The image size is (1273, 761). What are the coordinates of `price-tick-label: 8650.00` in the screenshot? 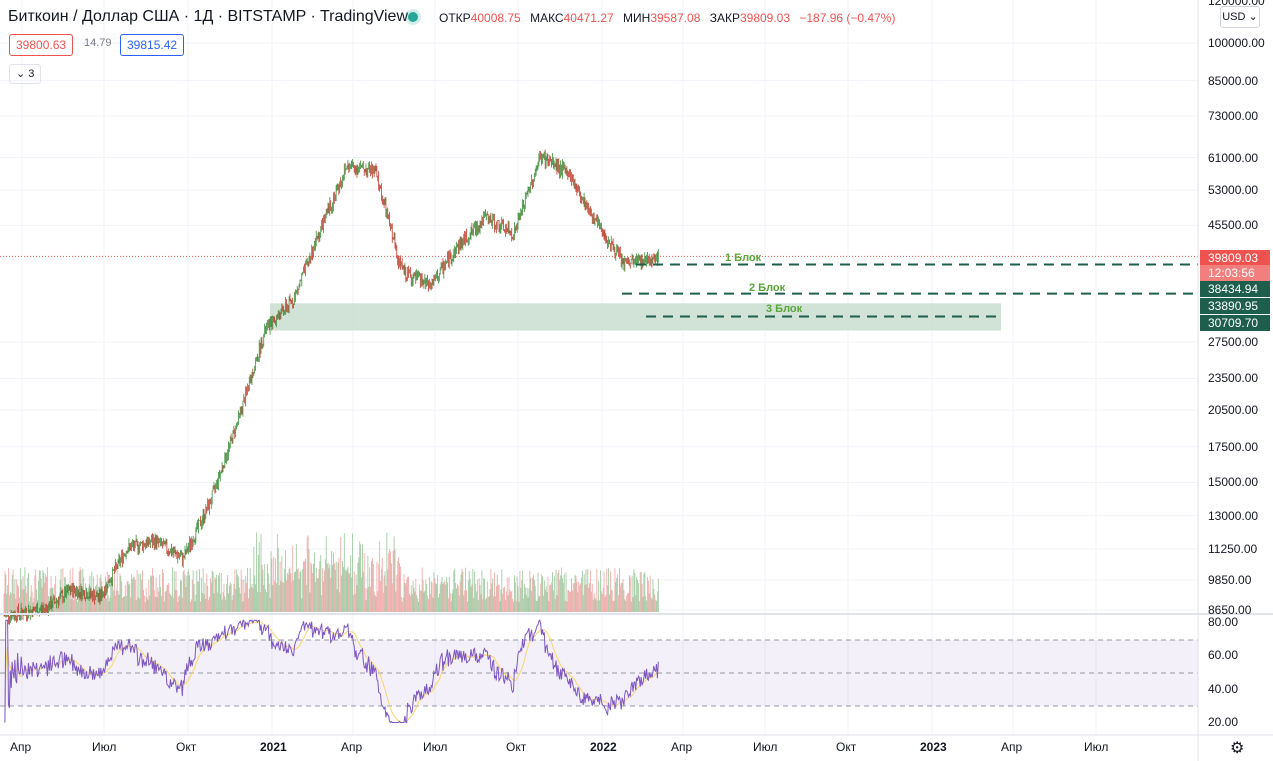 It's located at (1230, 610).